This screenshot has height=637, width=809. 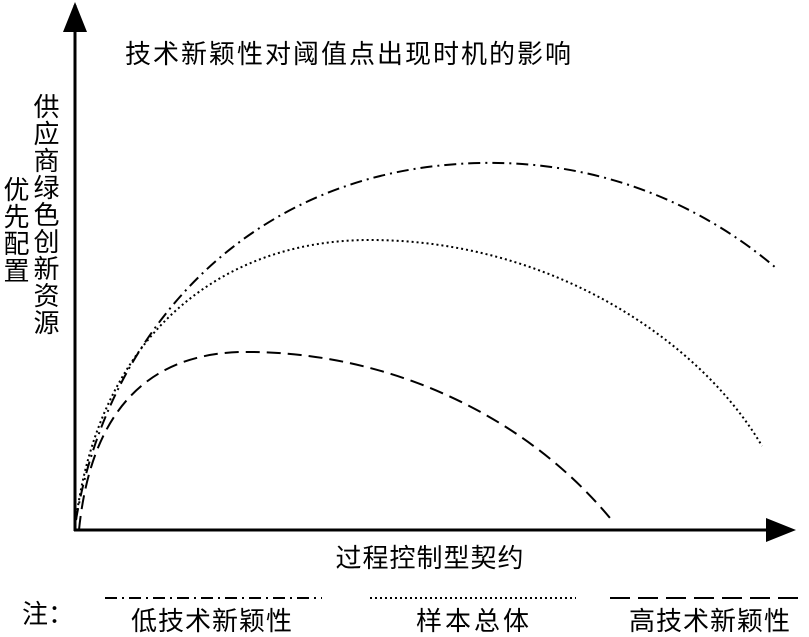 I want to click on x-axis-arrow, so click(x=781, y=530).